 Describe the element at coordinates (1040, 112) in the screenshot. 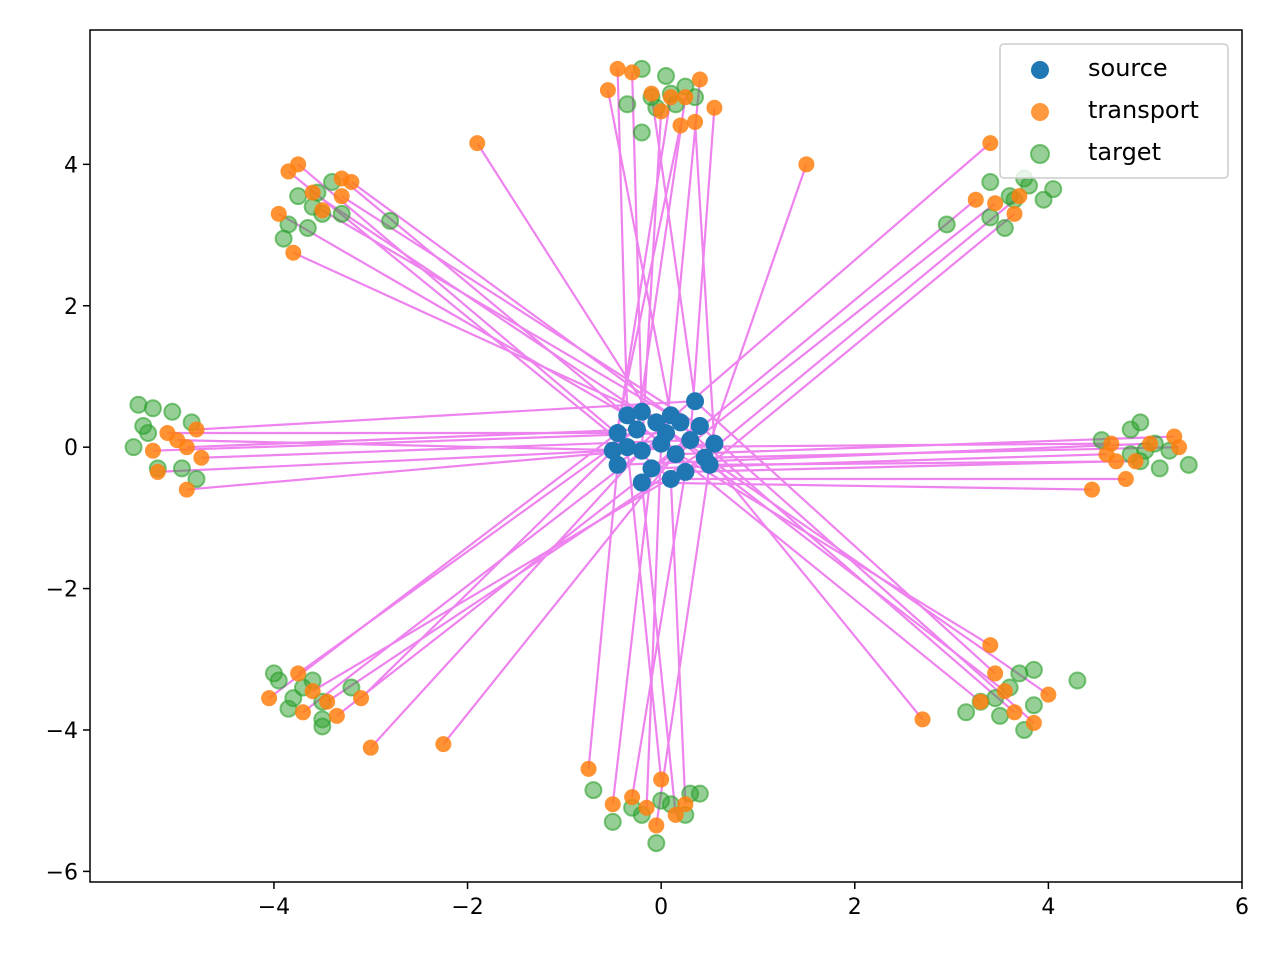

I see `legend-marker-transport` at that location.